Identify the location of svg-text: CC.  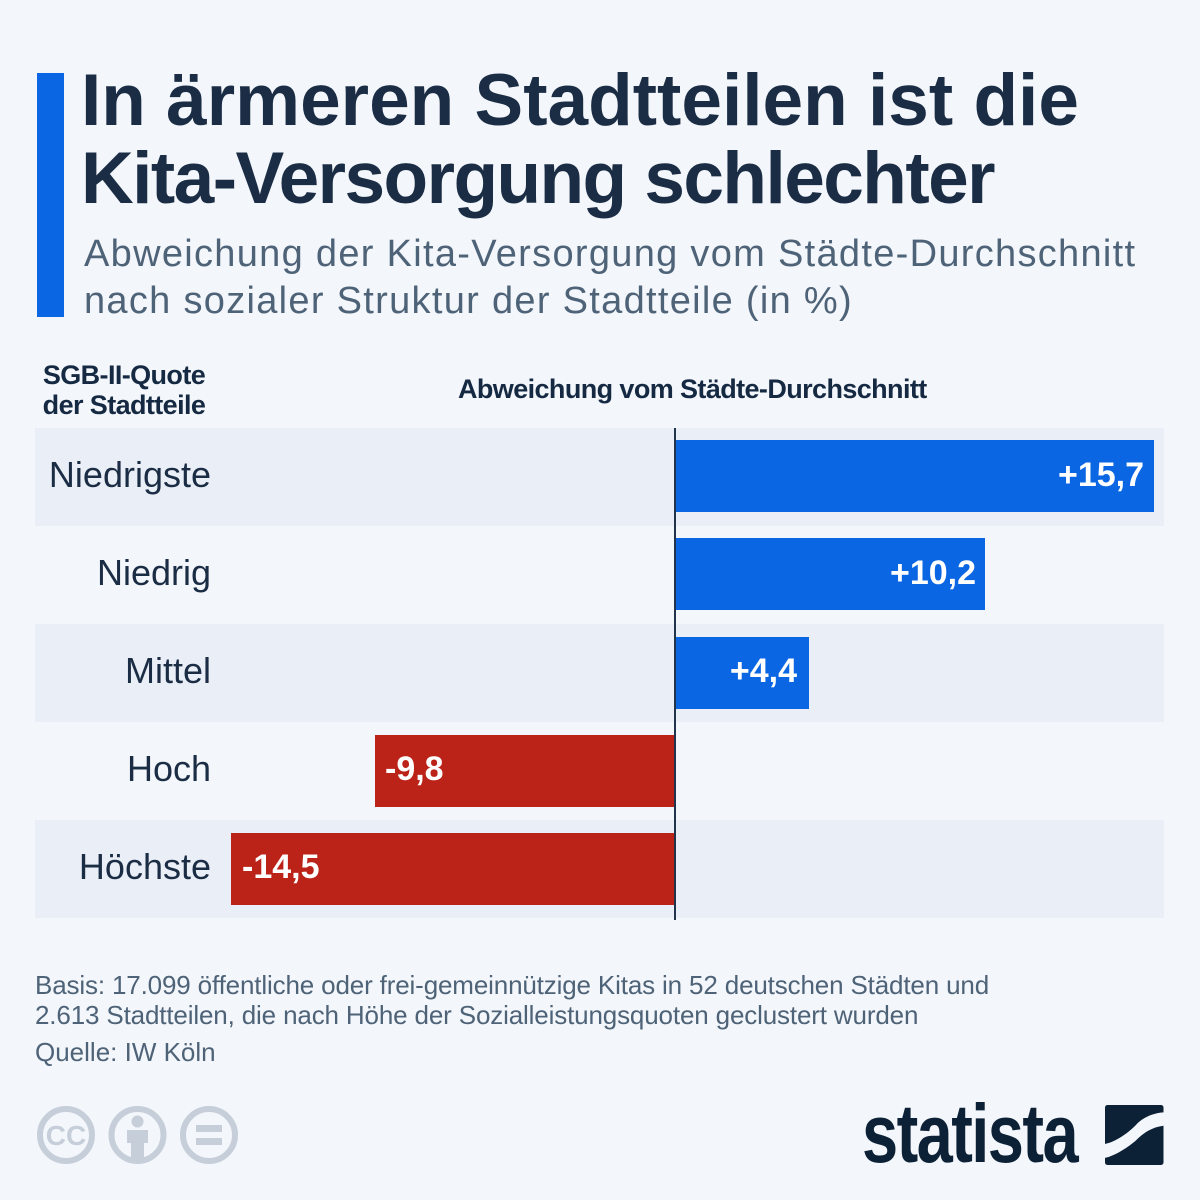
(66, 1135).